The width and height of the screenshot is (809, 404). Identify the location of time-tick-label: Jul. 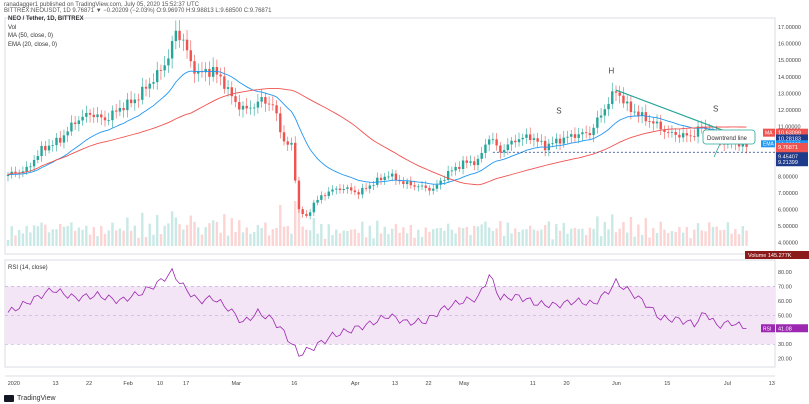
(727, 384).